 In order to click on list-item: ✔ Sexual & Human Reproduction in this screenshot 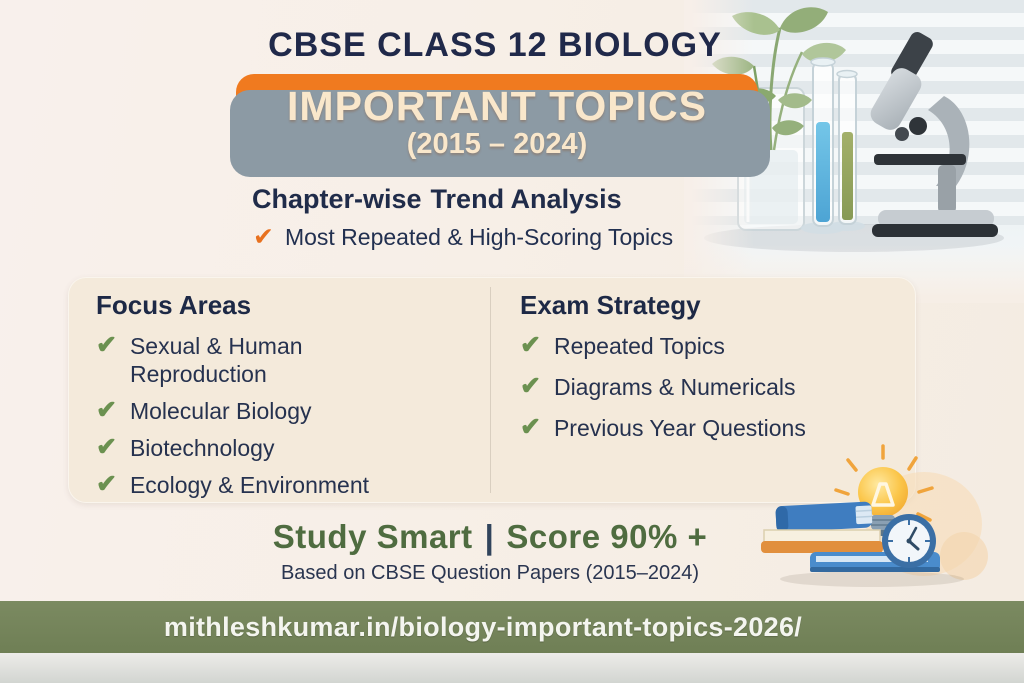, I will do `click(286, 359)`.